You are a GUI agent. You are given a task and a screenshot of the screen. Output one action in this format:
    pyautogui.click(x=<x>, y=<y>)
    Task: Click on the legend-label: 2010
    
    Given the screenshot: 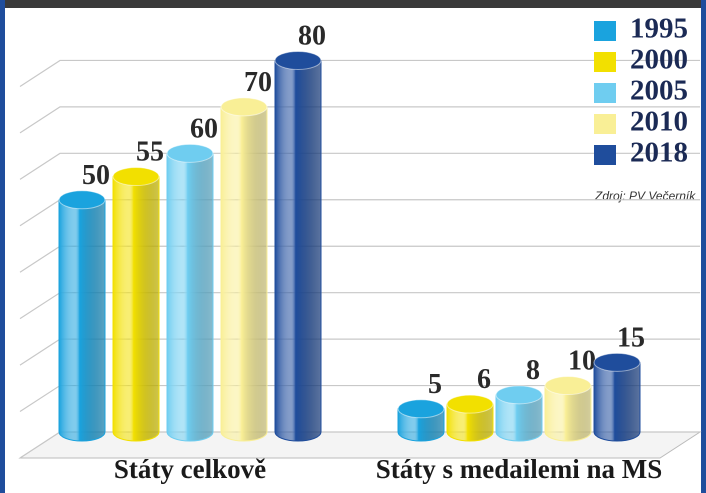 What is the action you would take?
    pyautogui.click(x=659, y=122)
    